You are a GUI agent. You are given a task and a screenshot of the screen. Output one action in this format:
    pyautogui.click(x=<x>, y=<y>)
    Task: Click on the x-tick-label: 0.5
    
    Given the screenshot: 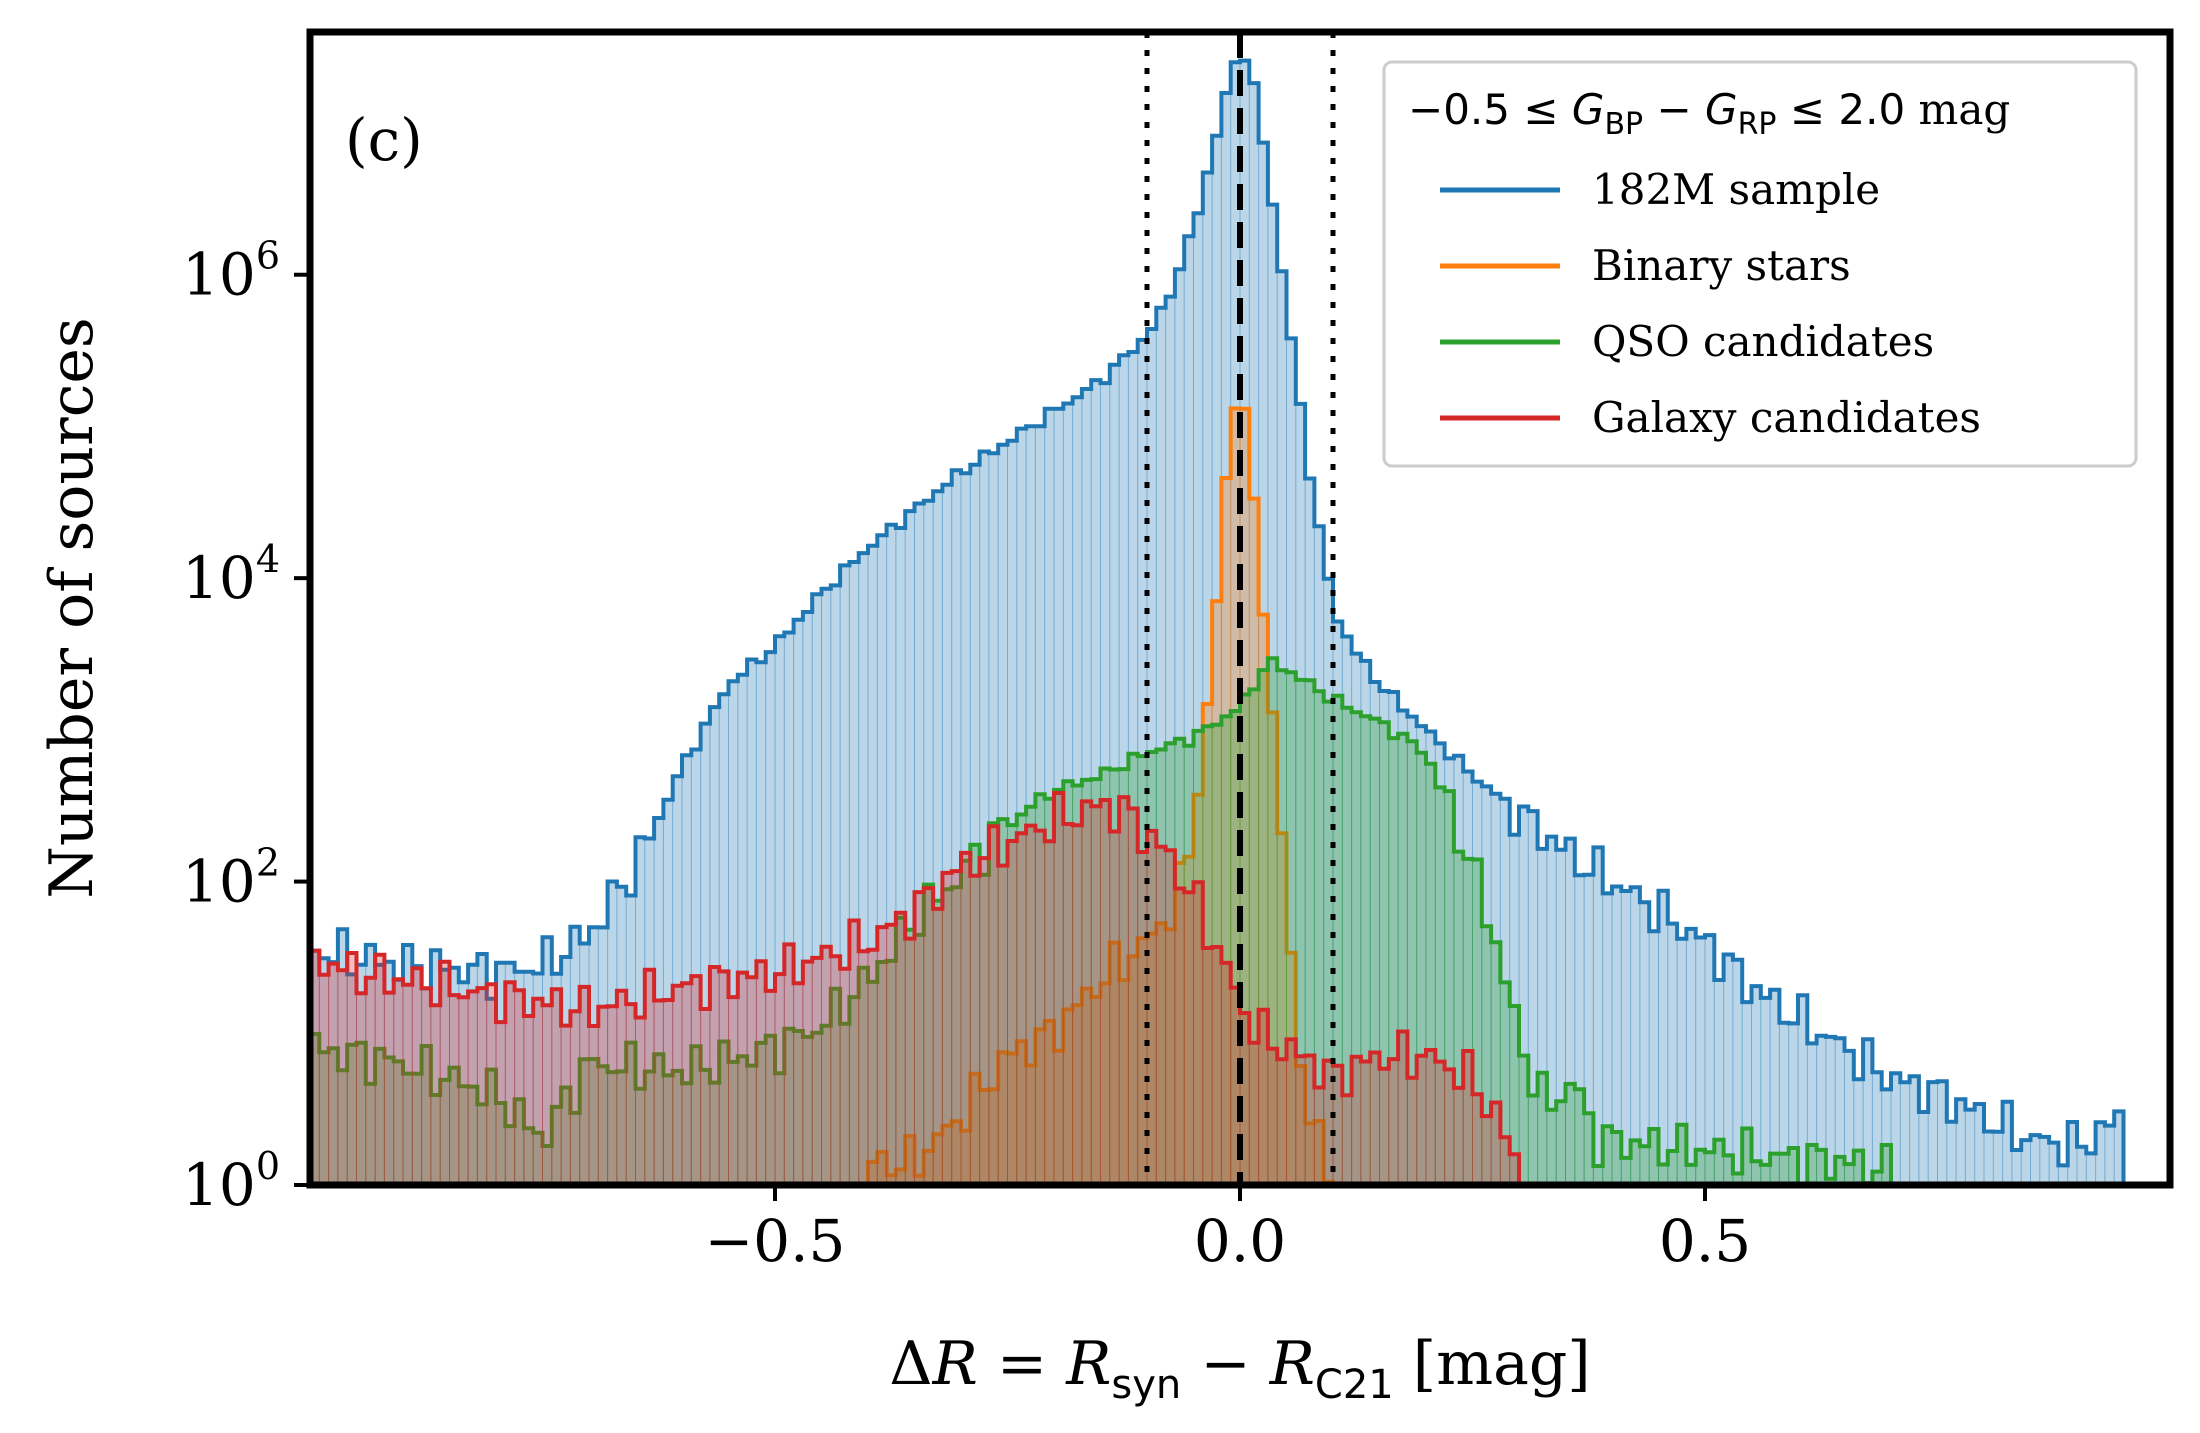 What is the action you would take?
    pyautogui.click(x=1705, y=1241)
    